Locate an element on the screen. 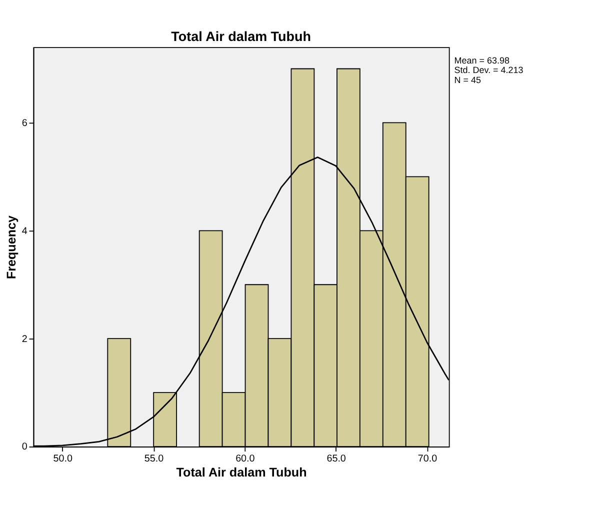 This screenshot has height=526, width=609. x-tick-label: 70.0 is located at coordinates (428, 458).